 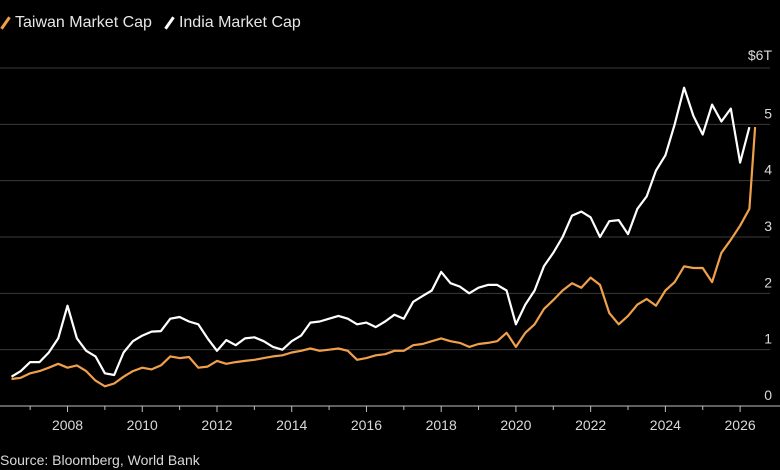 I want to click on y-tick-label: 2, so click(x=768, y=282).